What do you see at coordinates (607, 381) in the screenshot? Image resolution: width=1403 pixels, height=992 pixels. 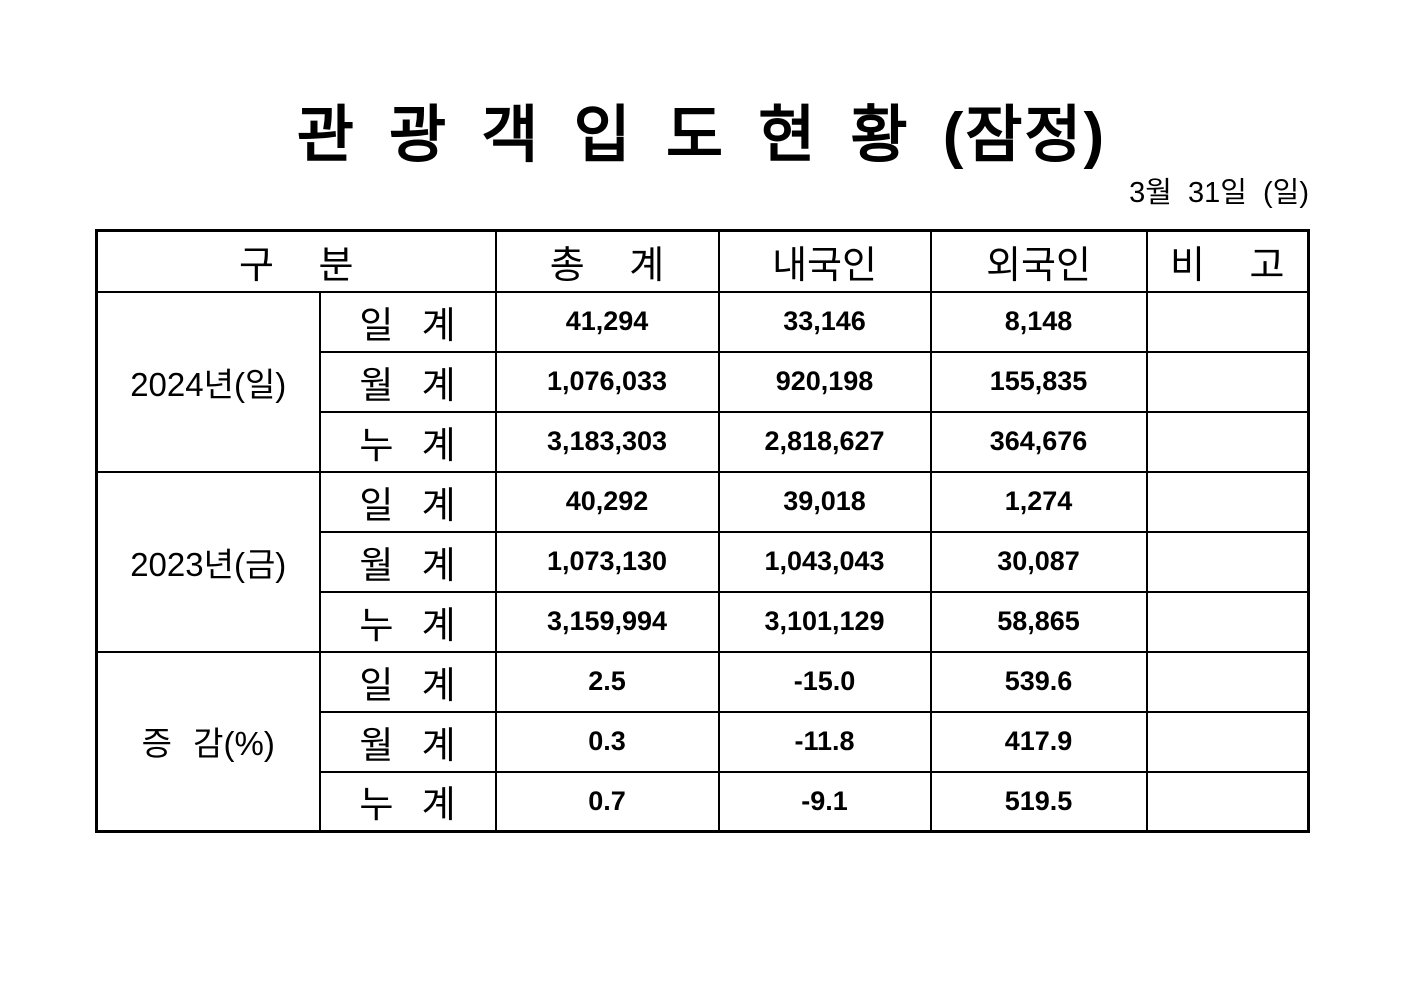 I see `value-cell-total: 1,076,033` at bounding box center [607, 381].